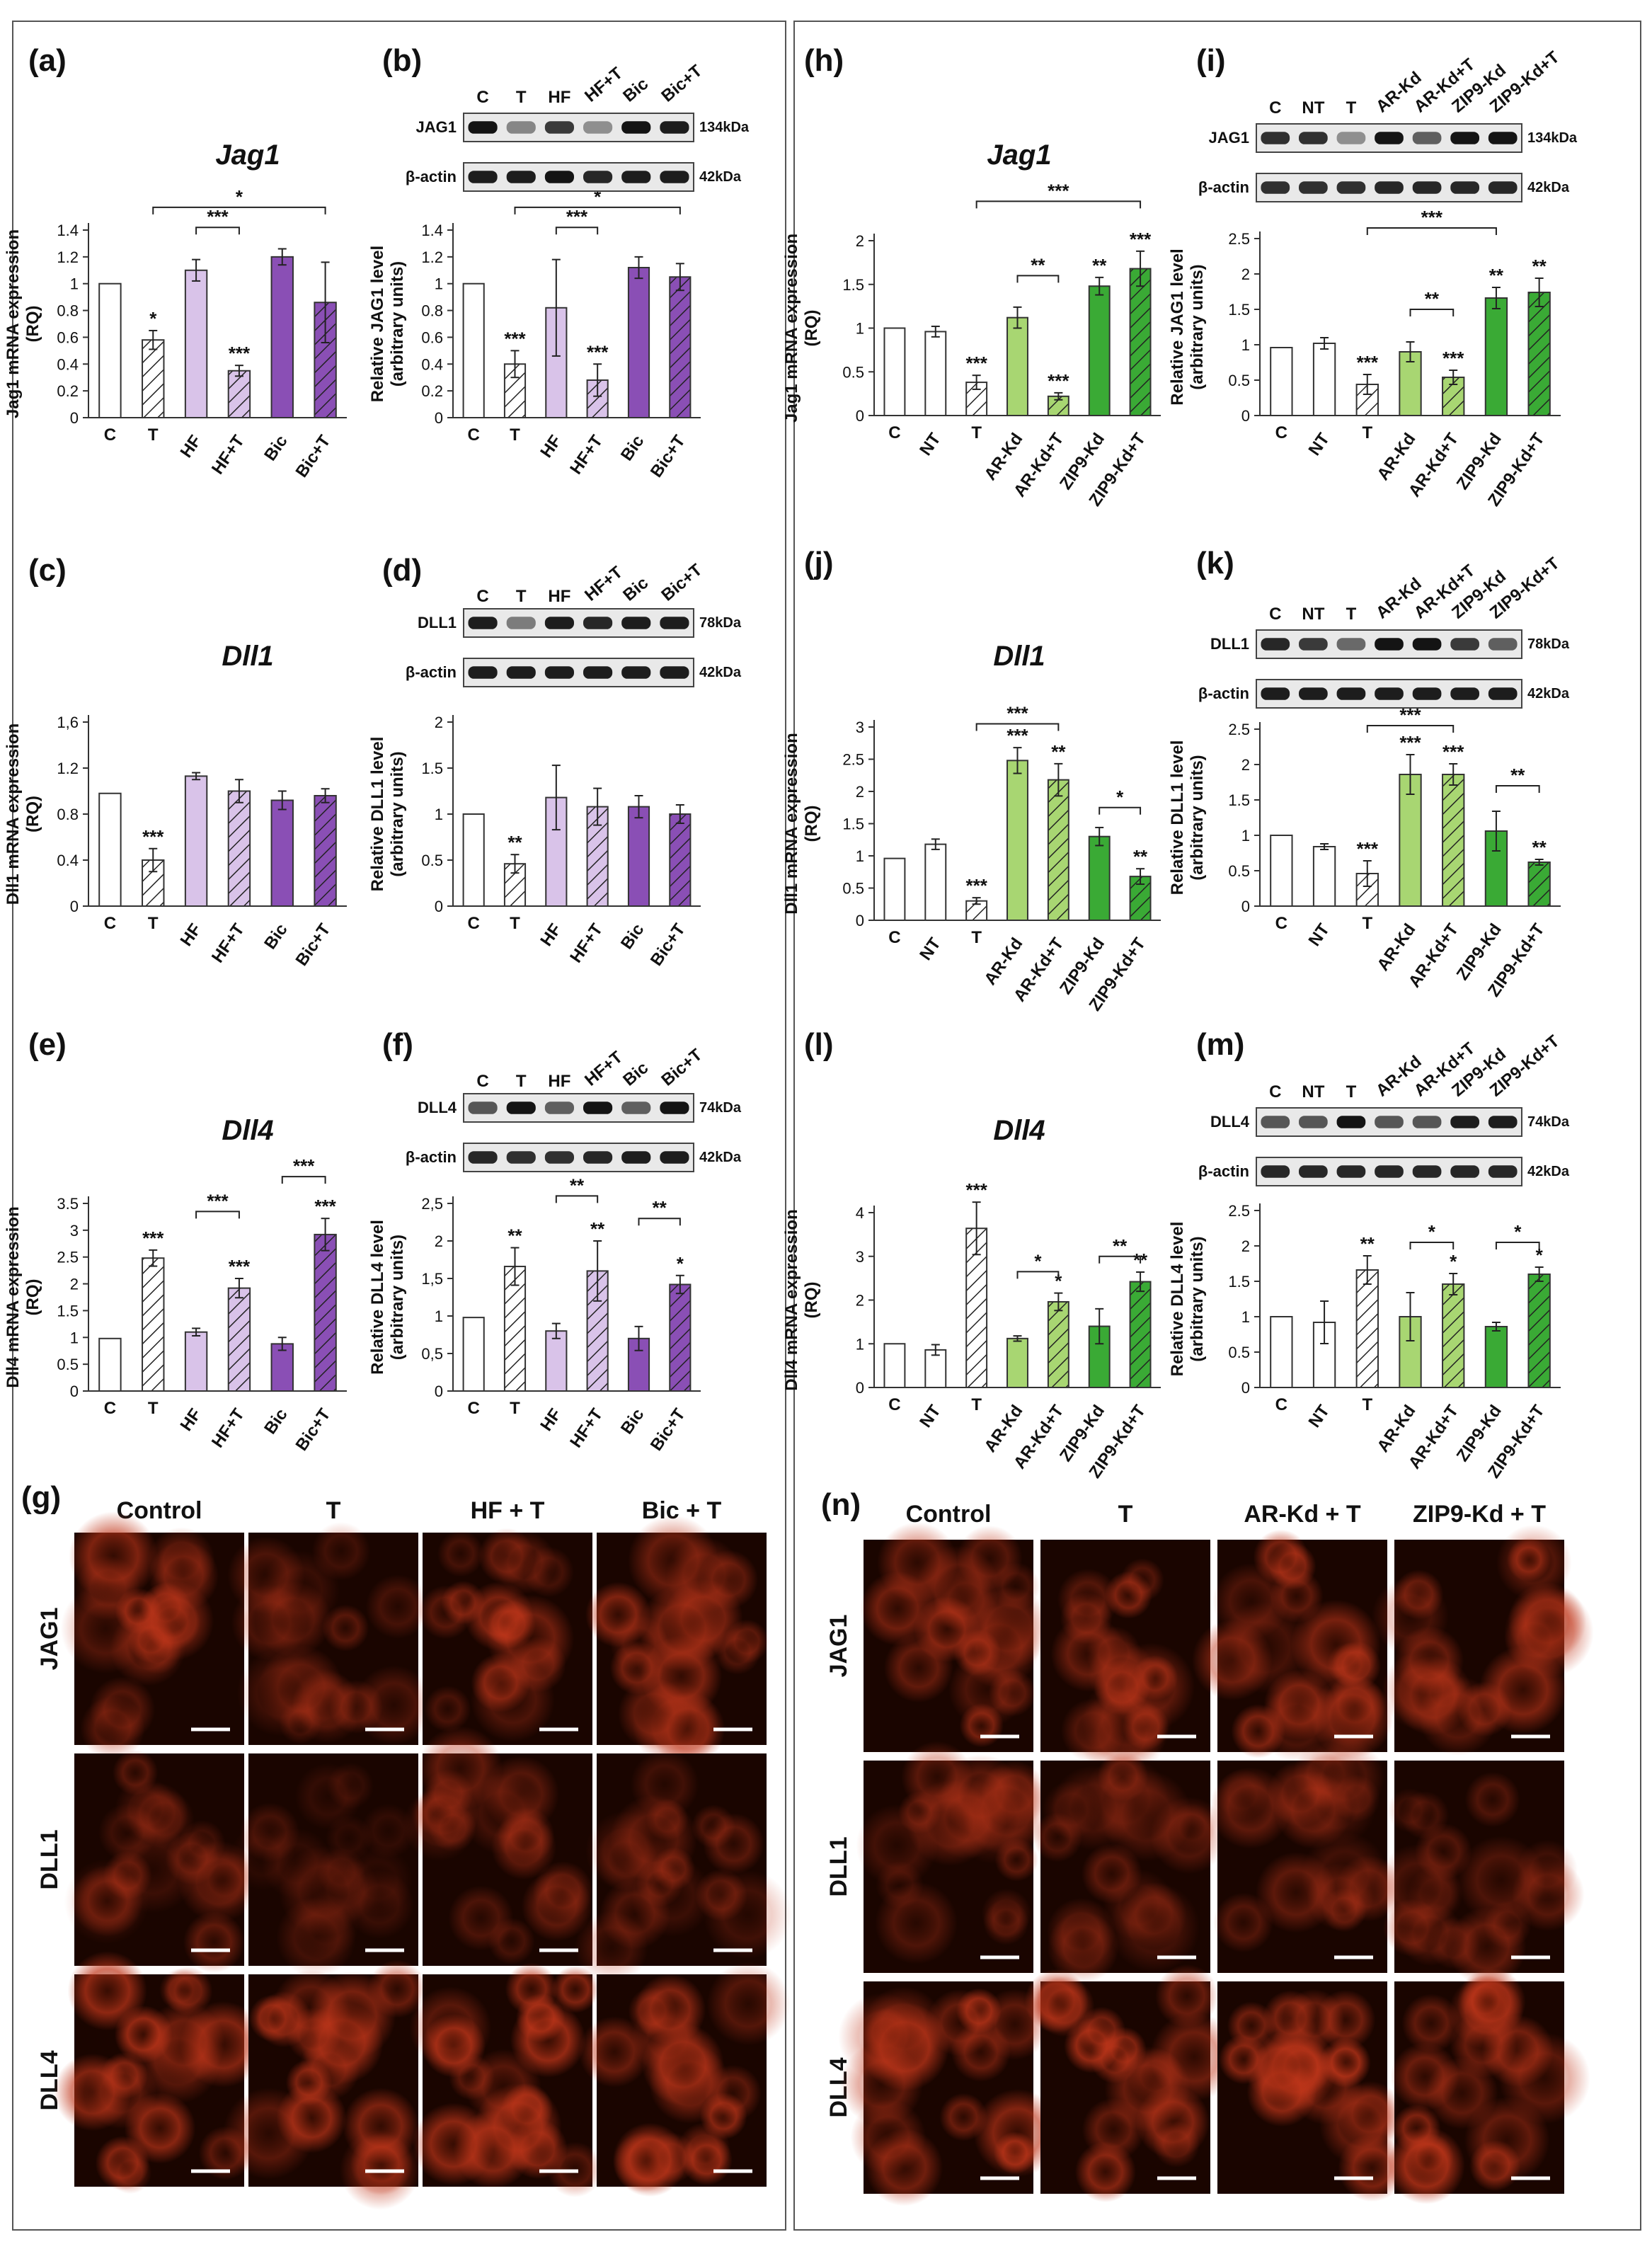  Describe the element at coordinates (811, 824) in the screenshot. I see `y-axis-unit-j: (RQ)` at that location.